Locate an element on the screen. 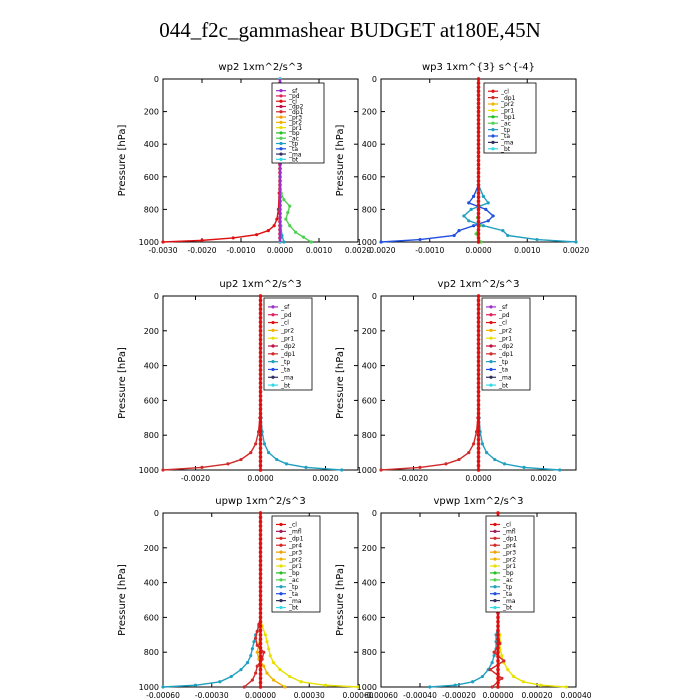  x-tick-label: -0.00060 is located at coordinates (163, 695).